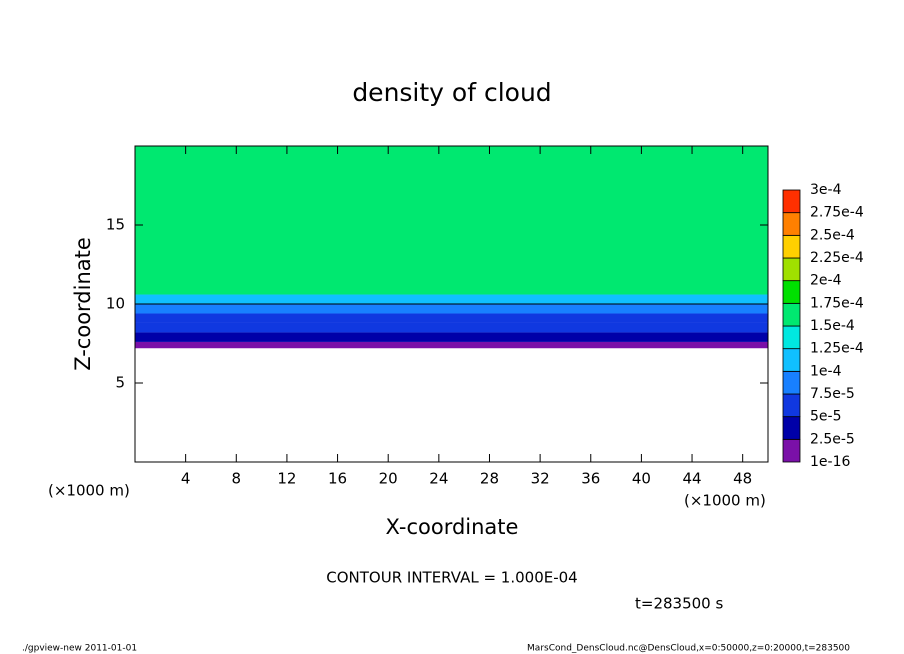 The width and height of the screenshot is (904, 654). Describe the element at coordinates (825, 417) in the screenshot. I see `colorbar-label: 5e-5` at that location.